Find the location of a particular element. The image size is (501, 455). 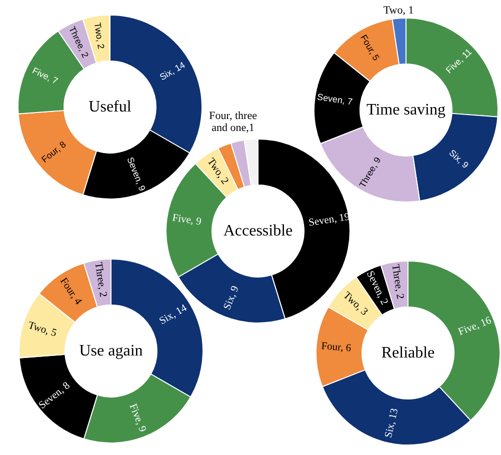

text: Reliable is located at coordinates (408, 353).